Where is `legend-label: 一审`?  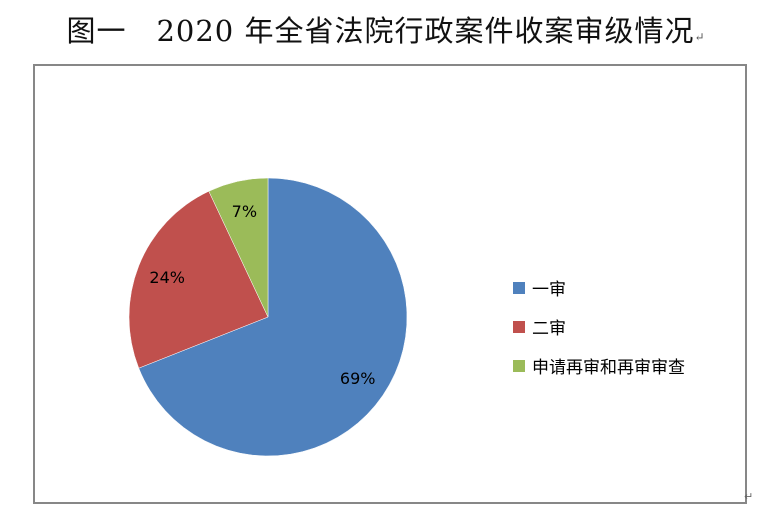
legend-label: 一审 is located at coordinates (549, 290).